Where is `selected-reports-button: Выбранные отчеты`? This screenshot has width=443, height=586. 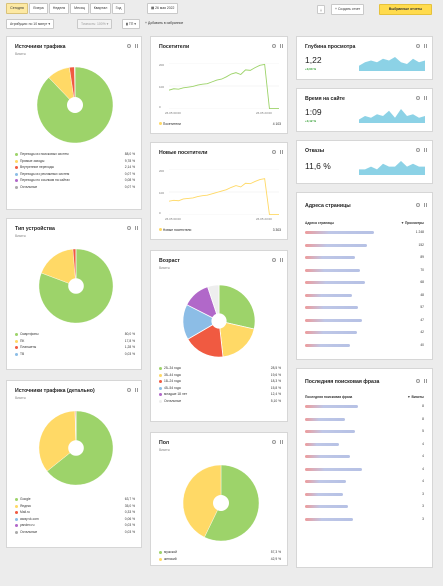
selected-reports-button: Выбранные отчеты is located at coordinates (405, 9).